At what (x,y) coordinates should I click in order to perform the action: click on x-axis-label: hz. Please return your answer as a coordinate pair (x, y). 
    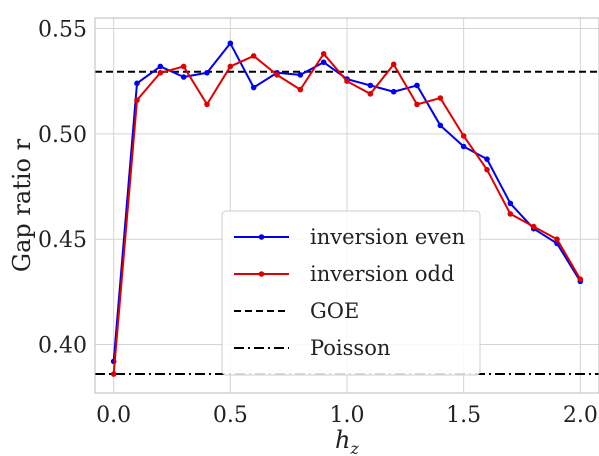
    Looking at the image, I should click on (347, 441).